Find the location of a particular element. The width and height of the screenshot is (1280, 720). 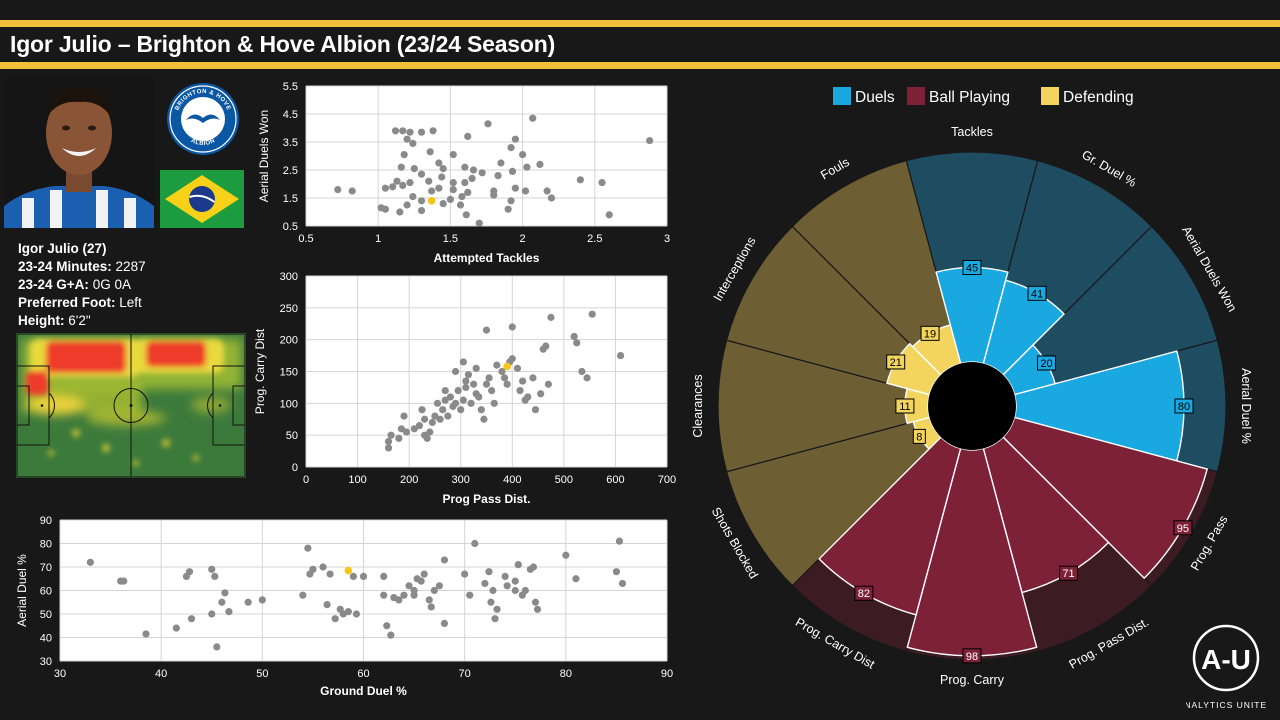

legend-swatch is located at coordinates (916, 96).